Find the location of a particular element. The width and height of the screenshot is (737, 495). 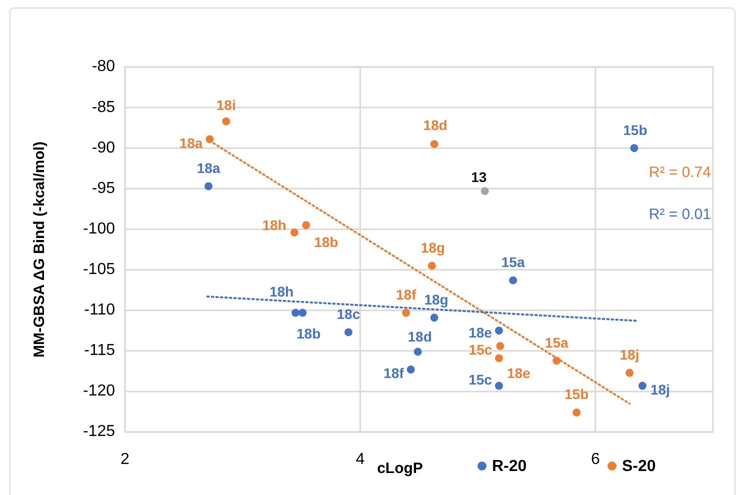

legend-label: R-20 is located at coordinates (509, 467).